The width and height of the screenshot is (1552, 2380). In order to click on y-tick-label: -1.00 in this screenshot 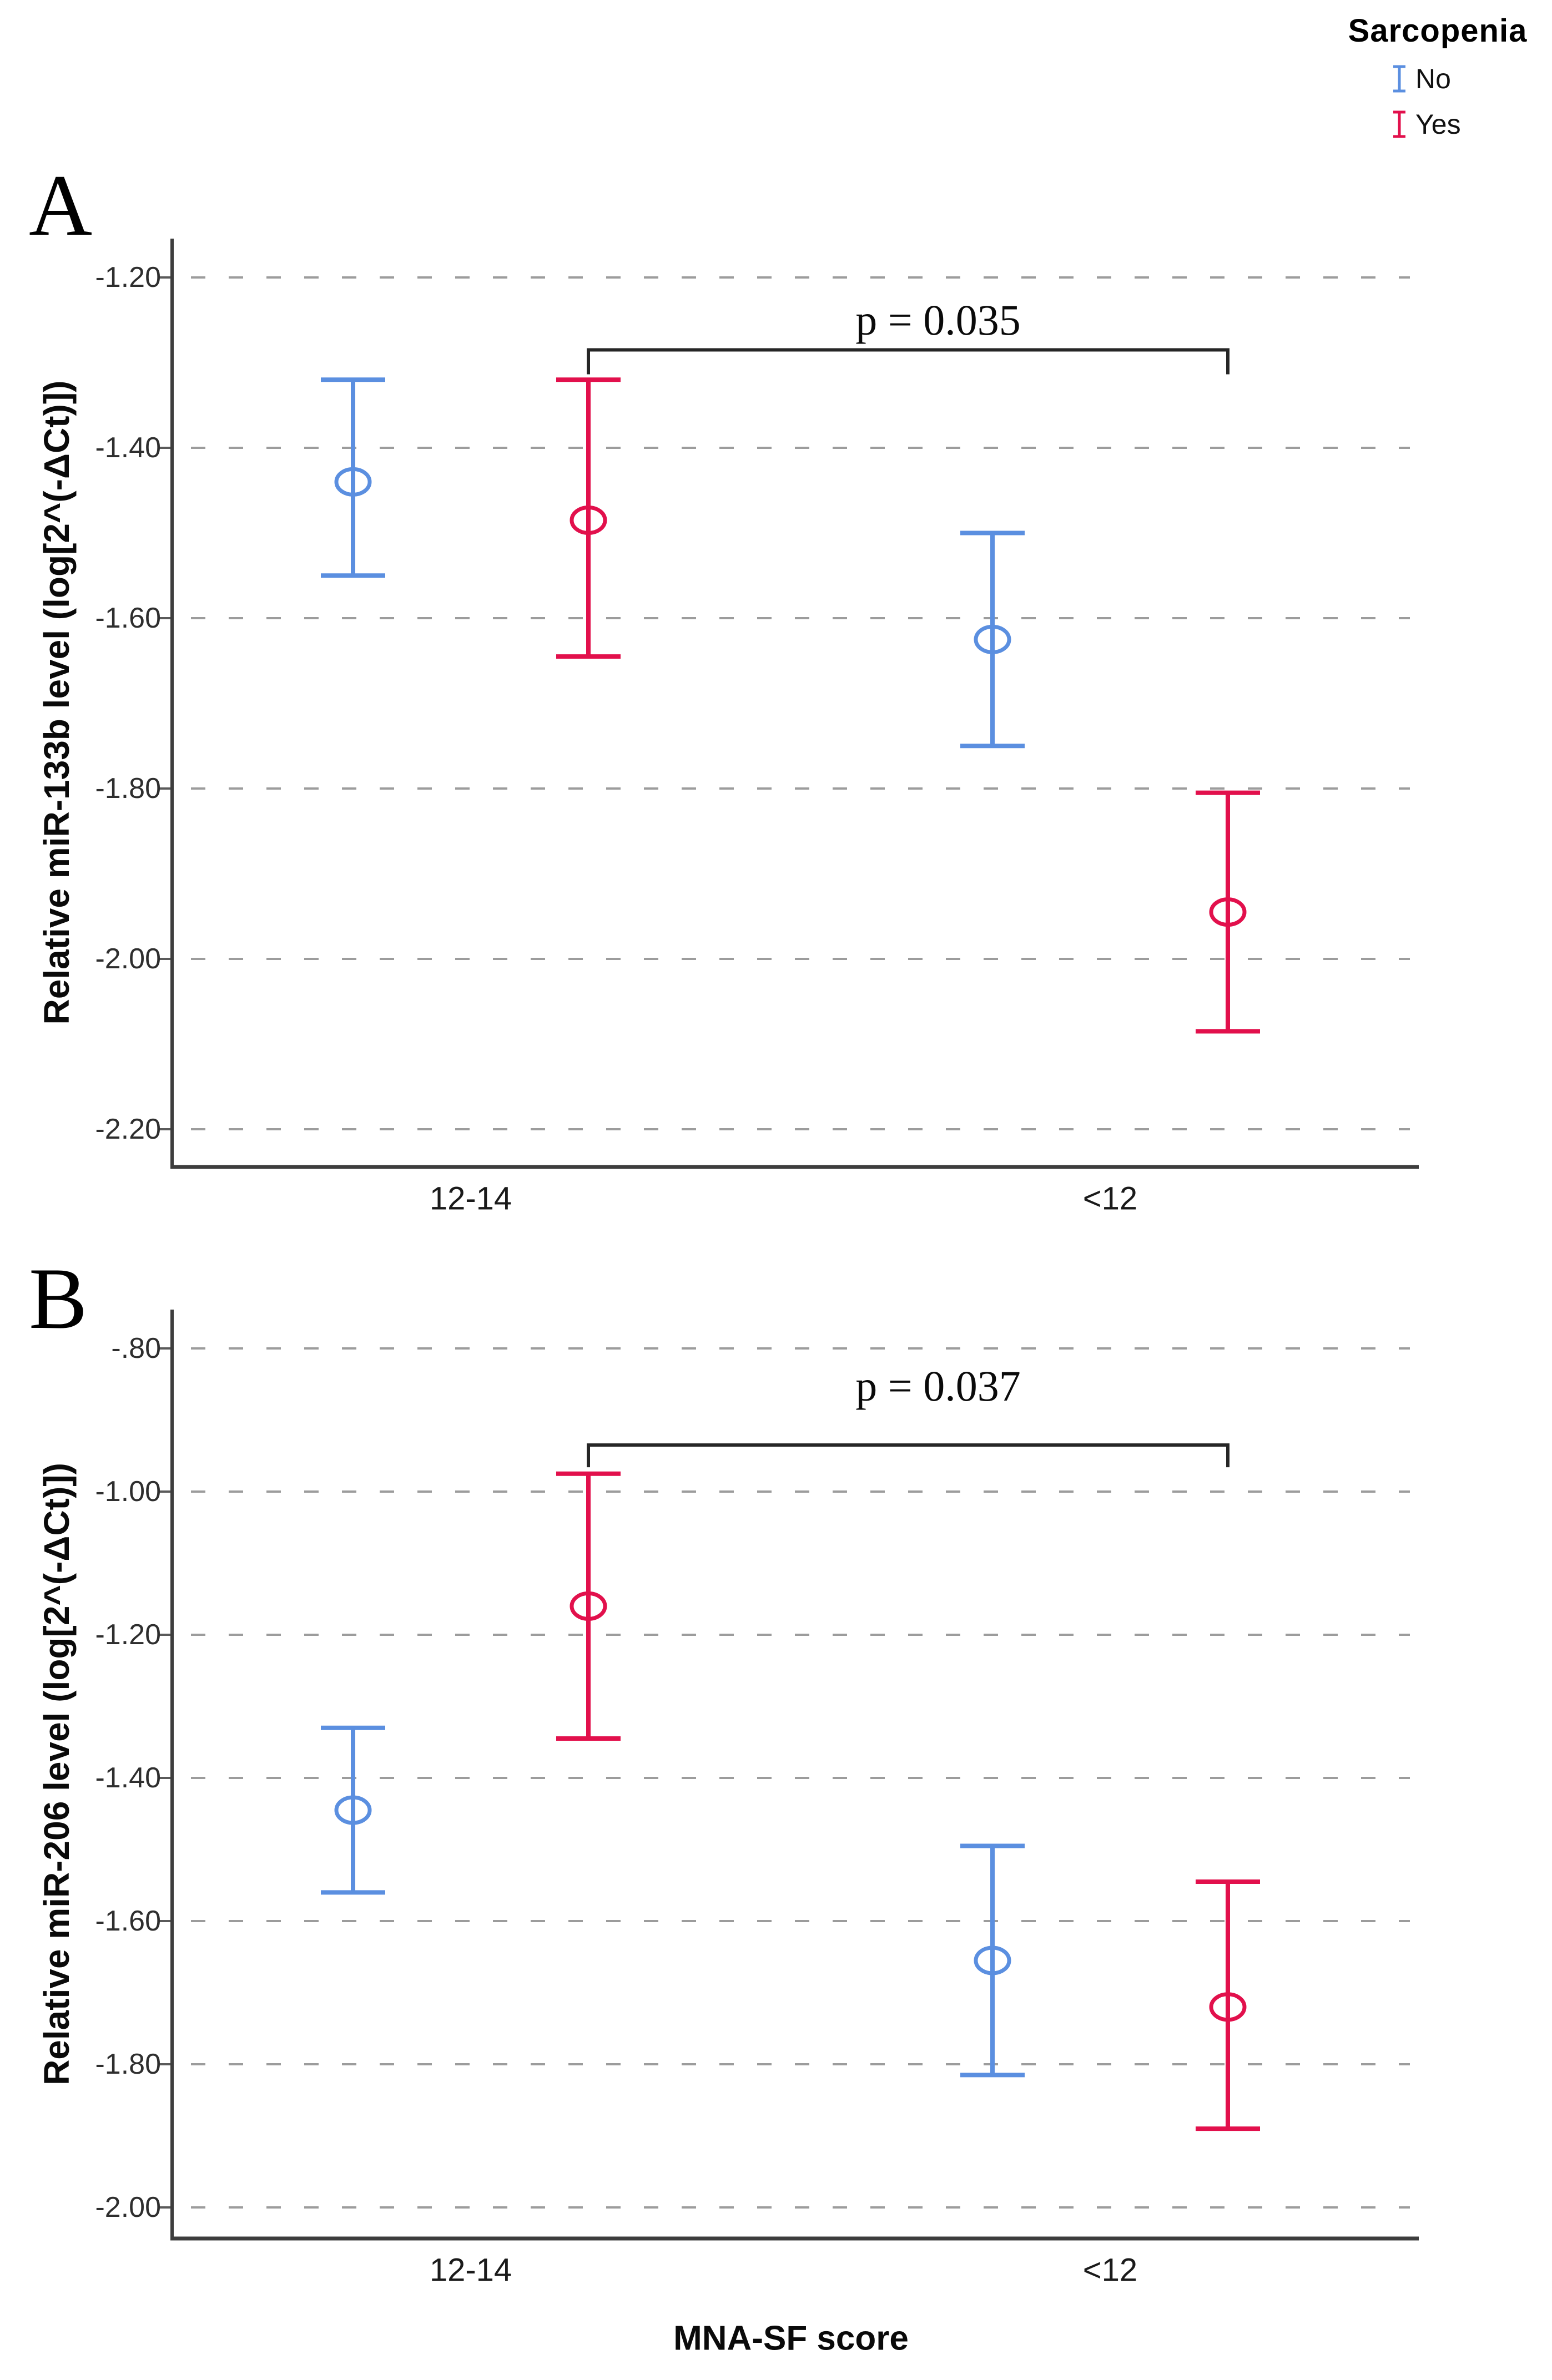, I will do `click(128, 1492)`.